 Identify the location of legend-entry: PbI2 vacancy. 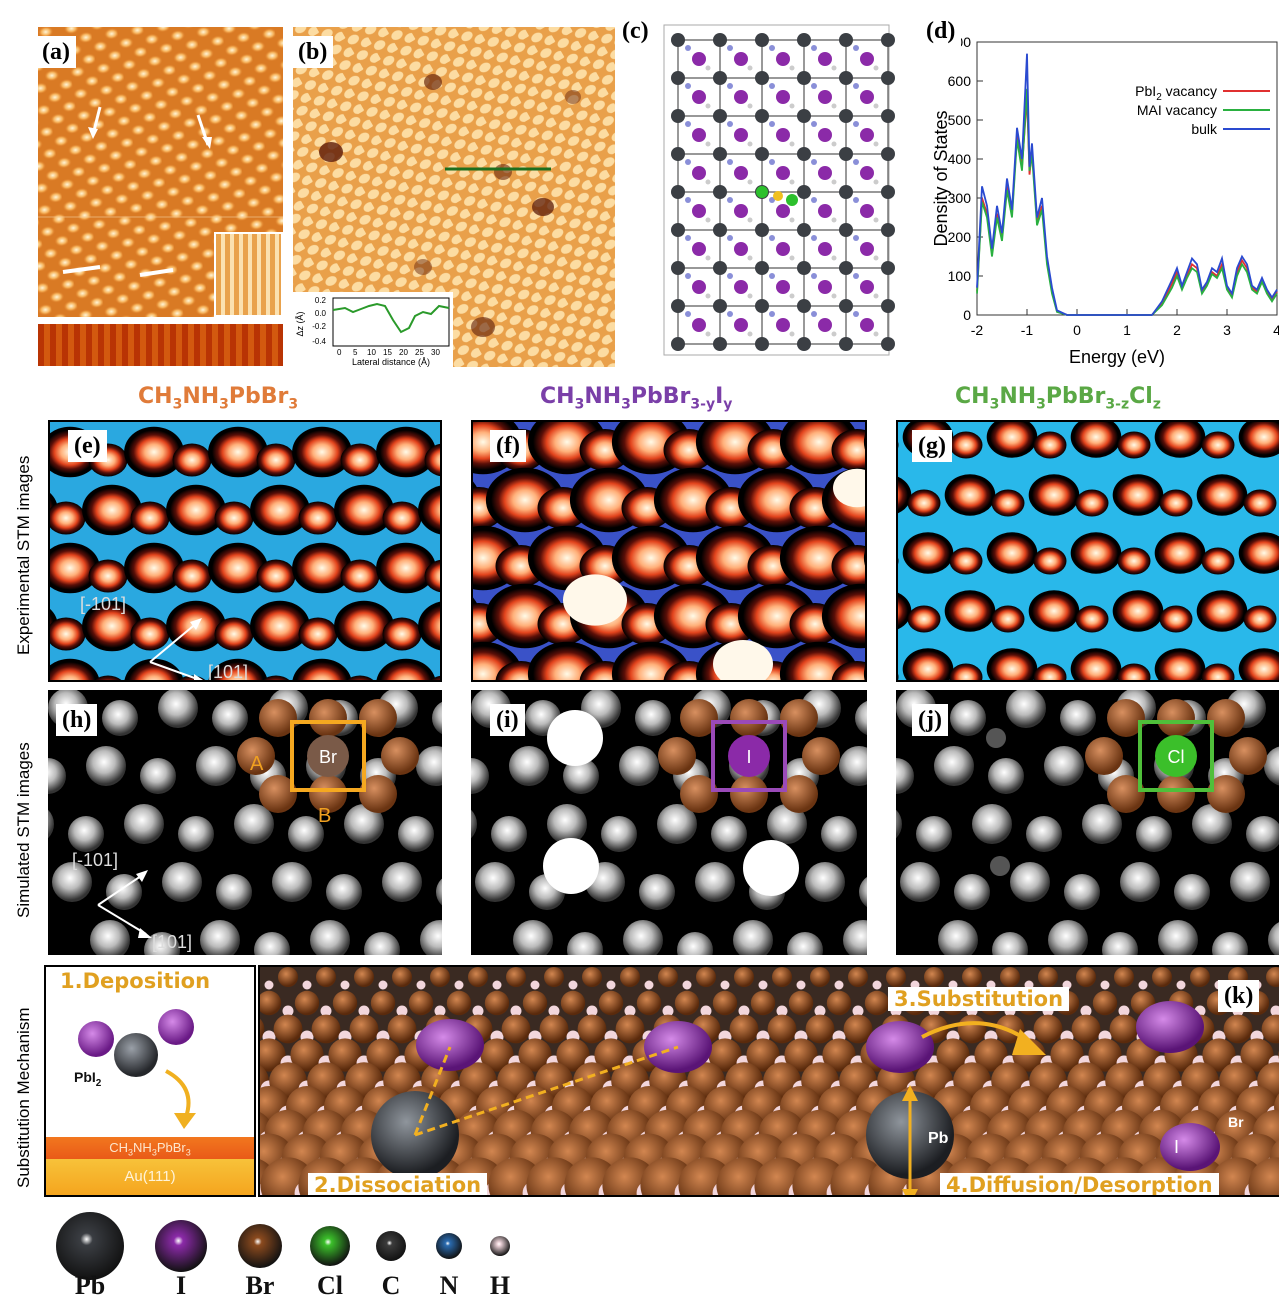
(1176, 93).